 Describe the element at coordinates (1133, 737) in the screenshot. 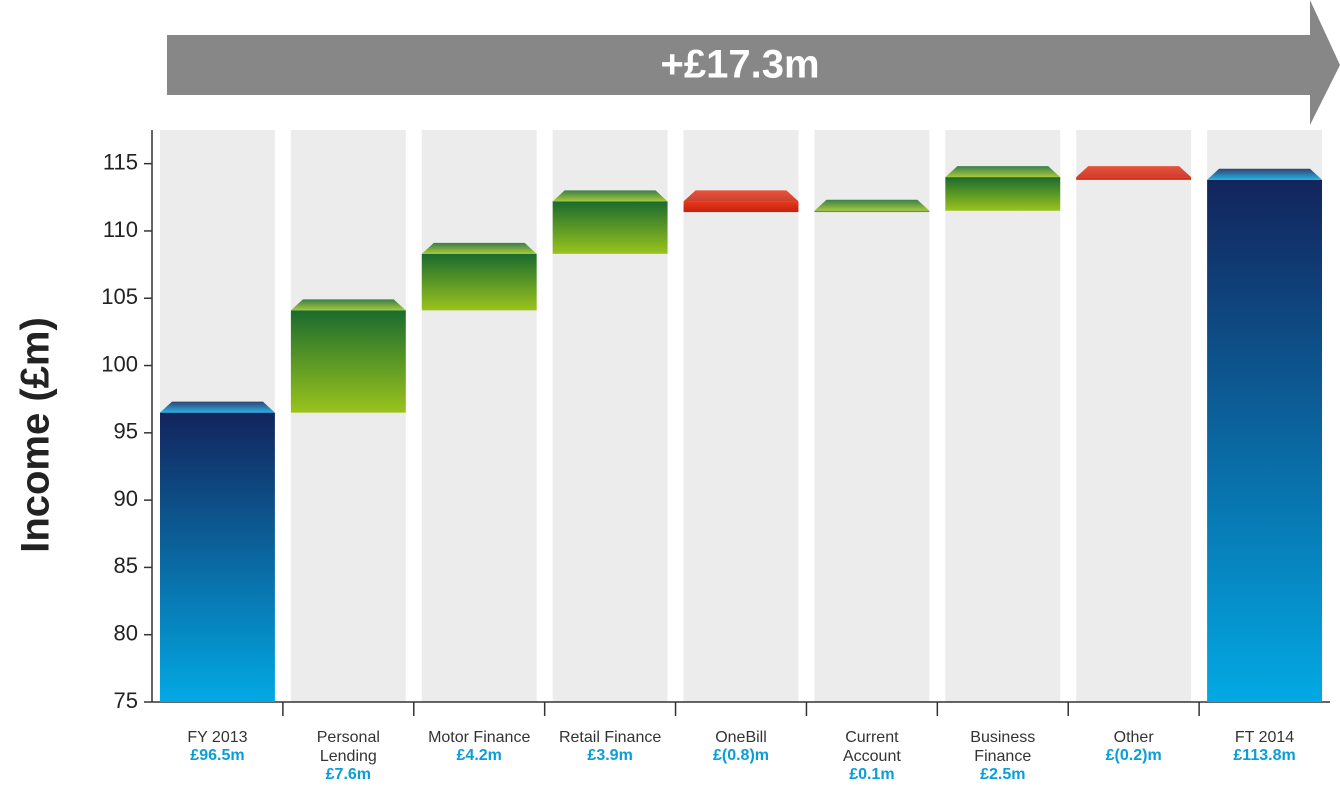

I see `x-tick-label: Other` at that location.